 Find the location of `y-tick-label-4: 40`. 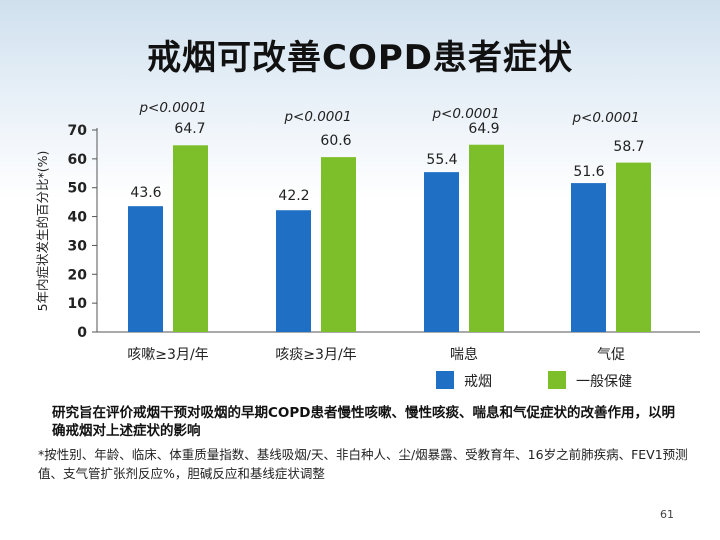

y-tick-label-4: 40 is located at coordinates (78, 218).